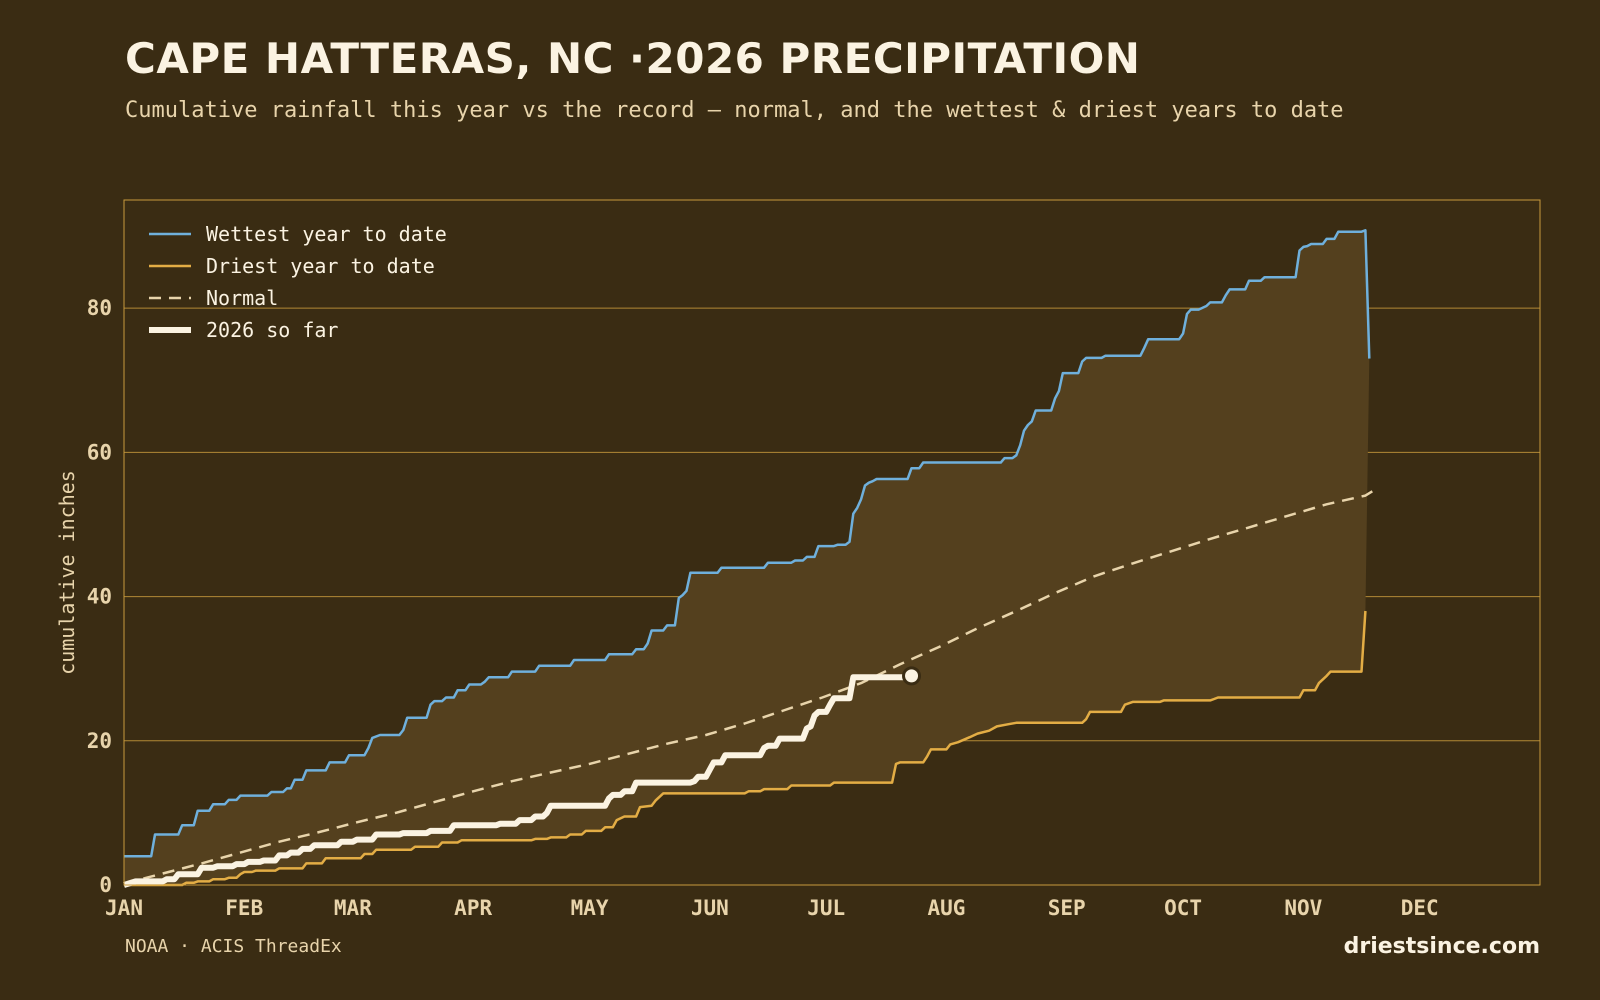 This screenshot has width=1600, height=1000. I want to click on x-tick-label: JAN, so click(124, 908).